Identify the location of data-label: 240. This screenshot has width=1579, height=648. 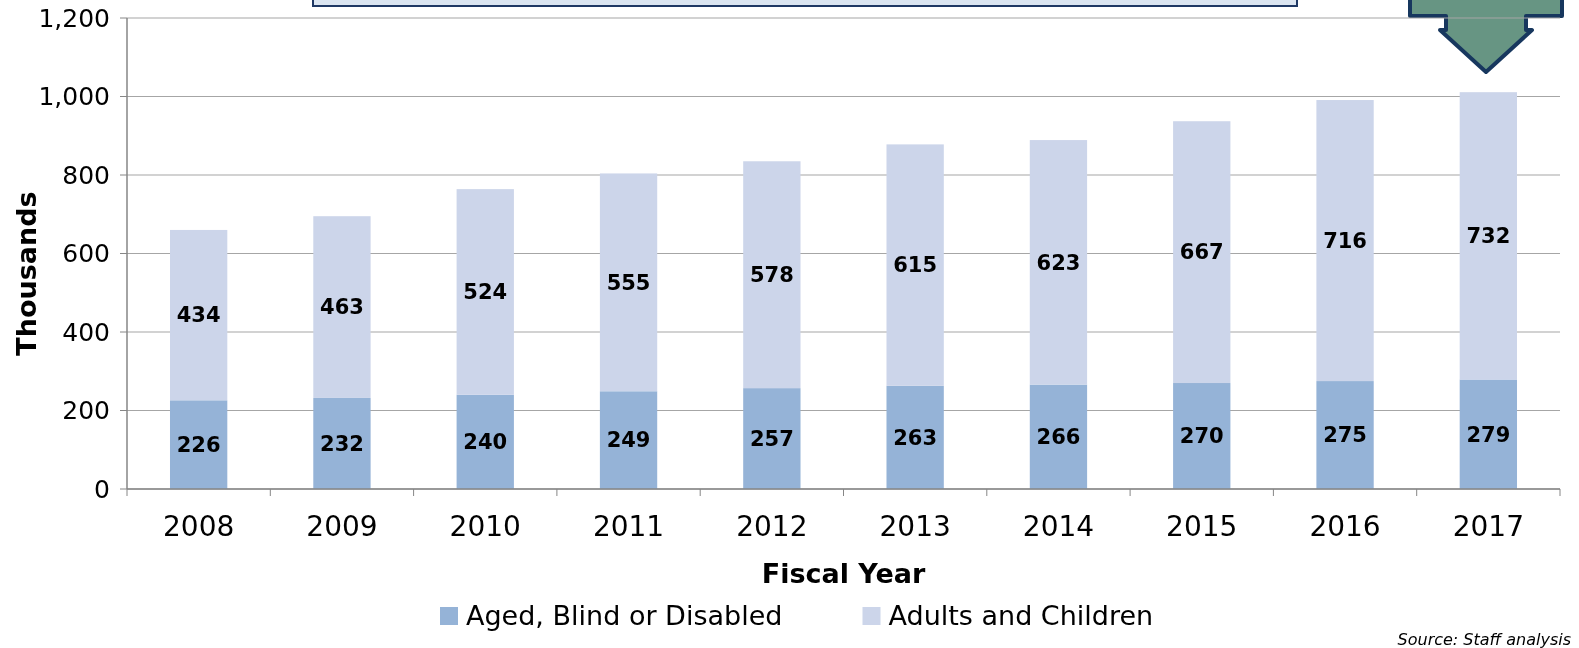
(485, 442).